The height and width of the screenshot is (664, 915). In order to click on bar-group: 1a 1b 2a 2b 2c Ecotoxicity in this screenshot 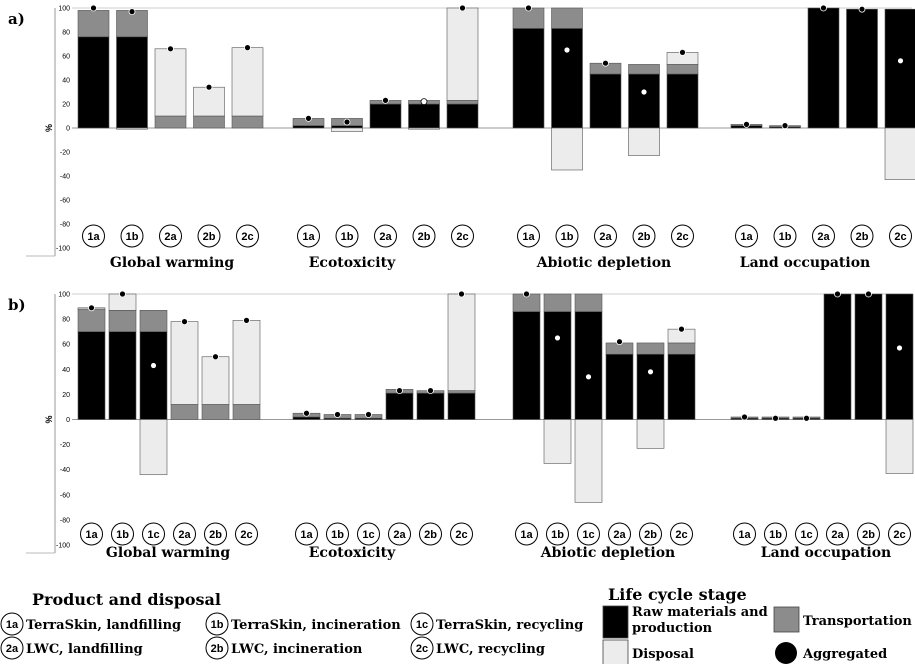, I will do `click(385, 137)`.